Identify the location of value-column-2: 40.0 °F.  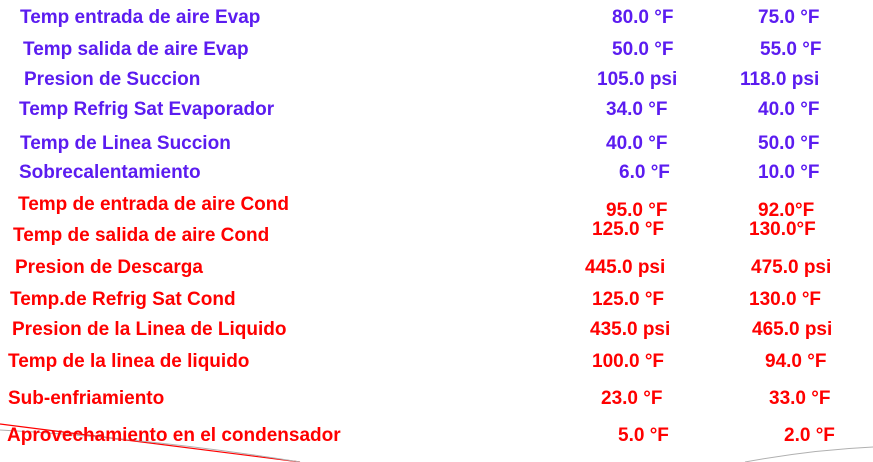
(789, 109).